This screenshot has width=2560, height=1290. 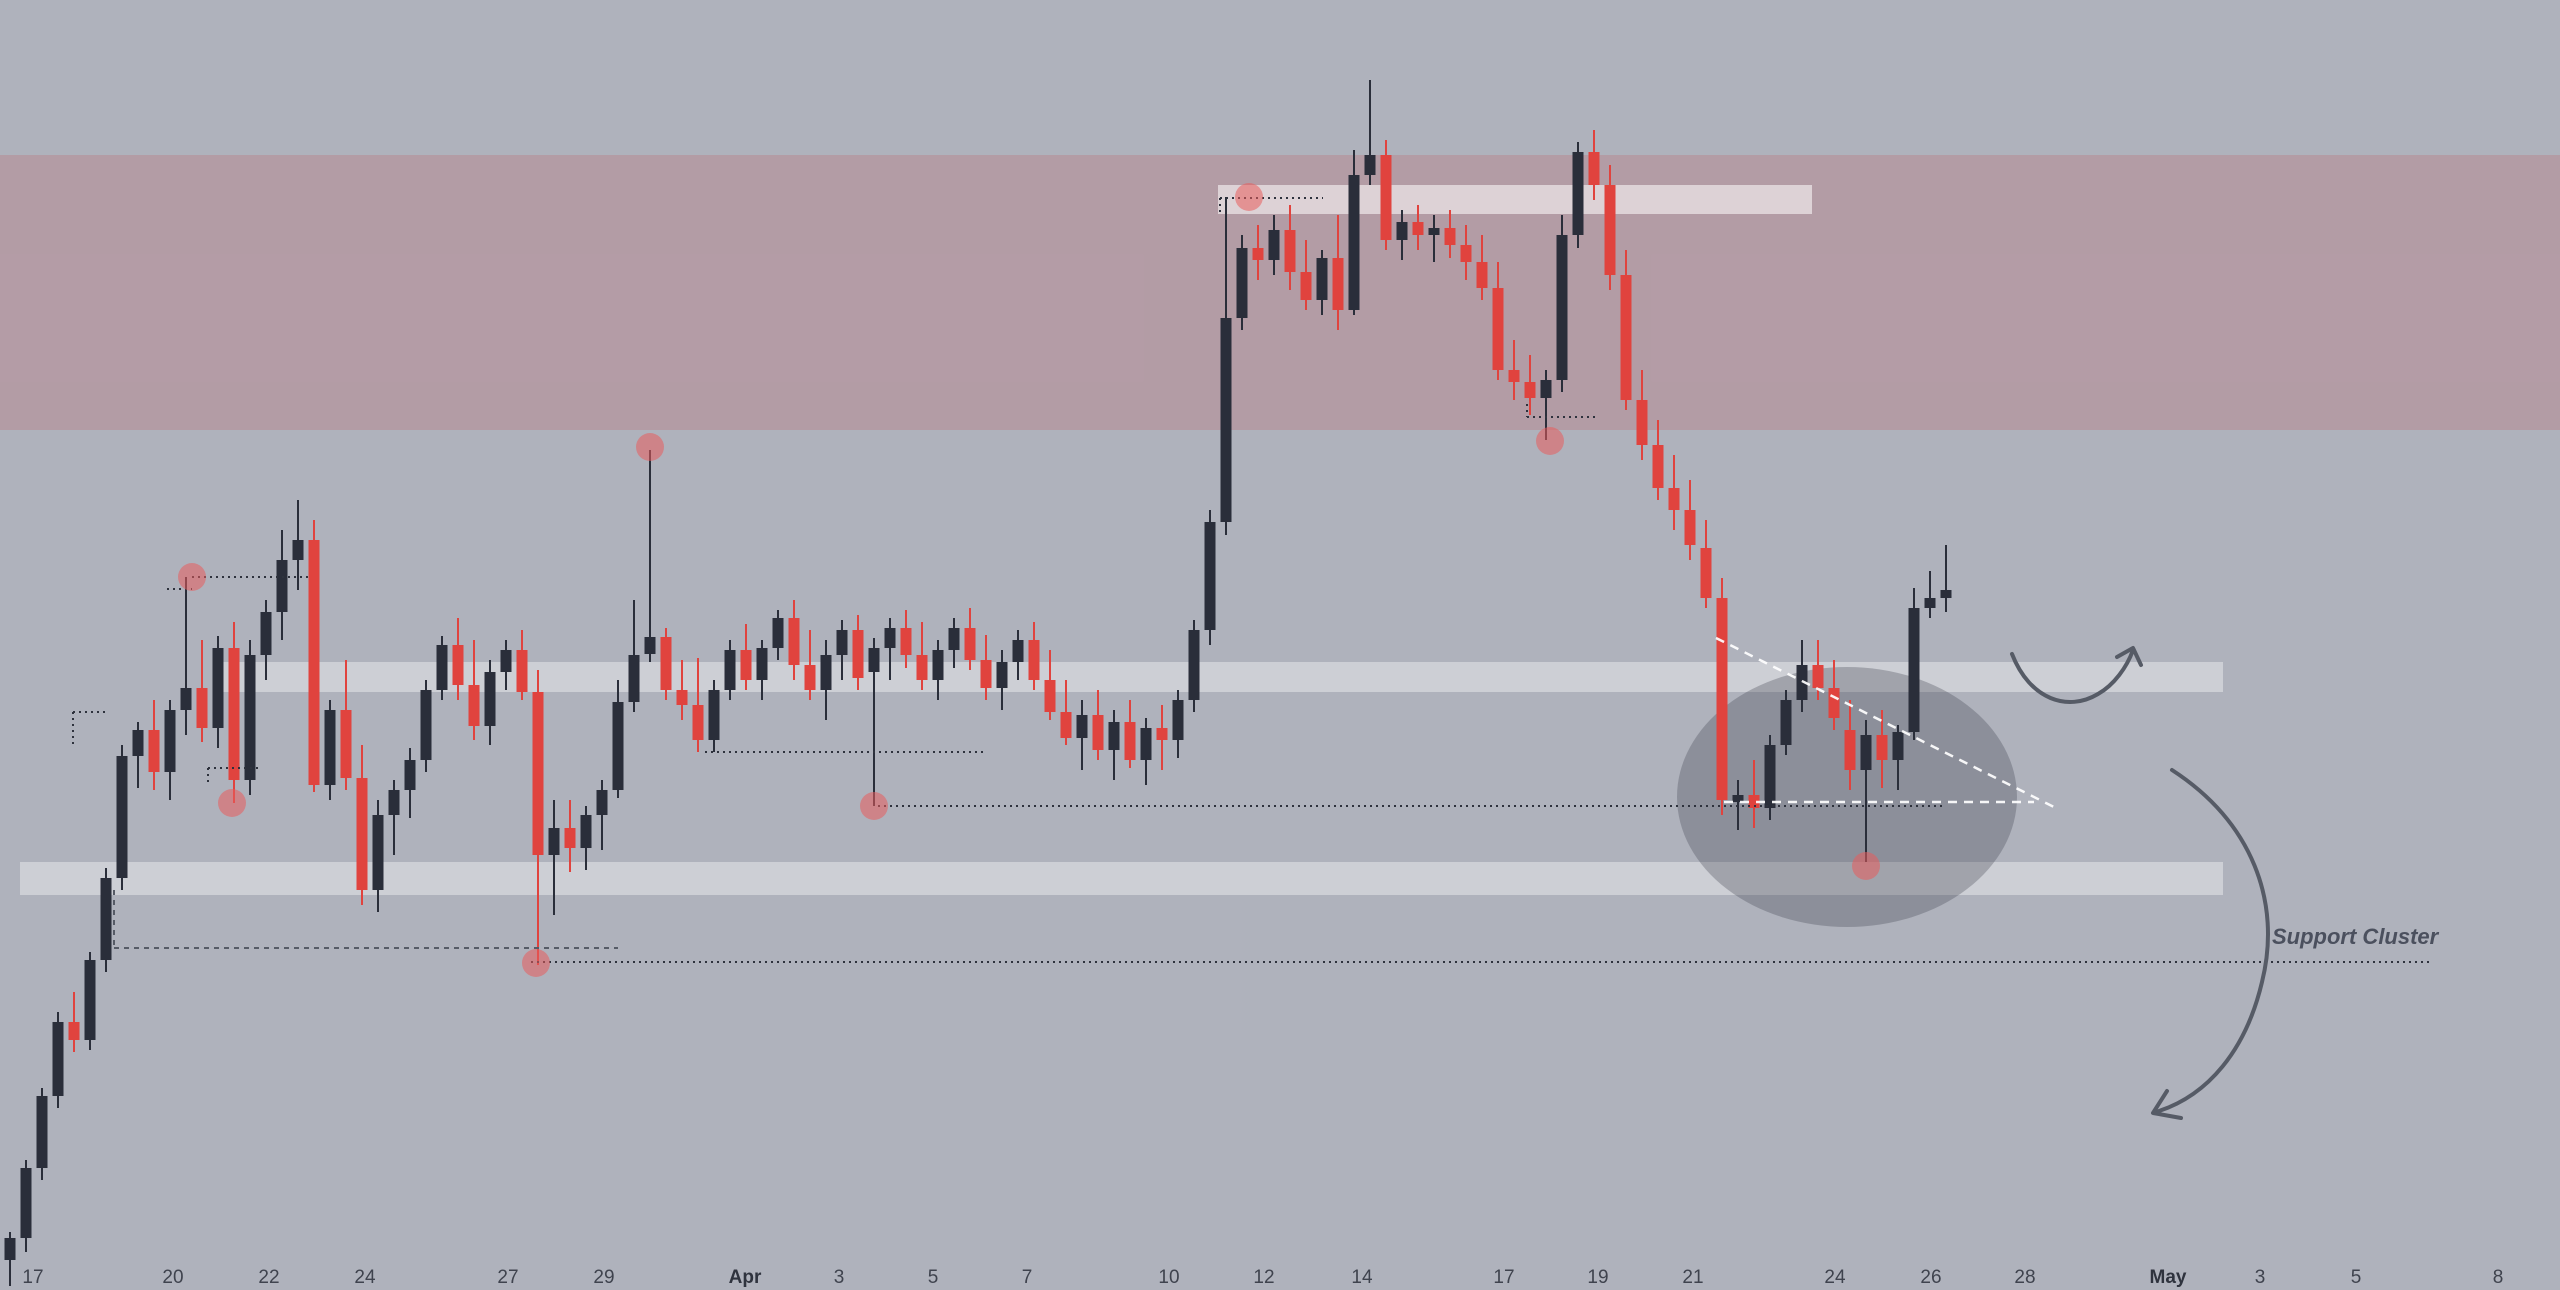 What do you see at coordinates (2140, 883) in the screenshot?
I see `arrows-layer` at bounding box center [2140, 883].